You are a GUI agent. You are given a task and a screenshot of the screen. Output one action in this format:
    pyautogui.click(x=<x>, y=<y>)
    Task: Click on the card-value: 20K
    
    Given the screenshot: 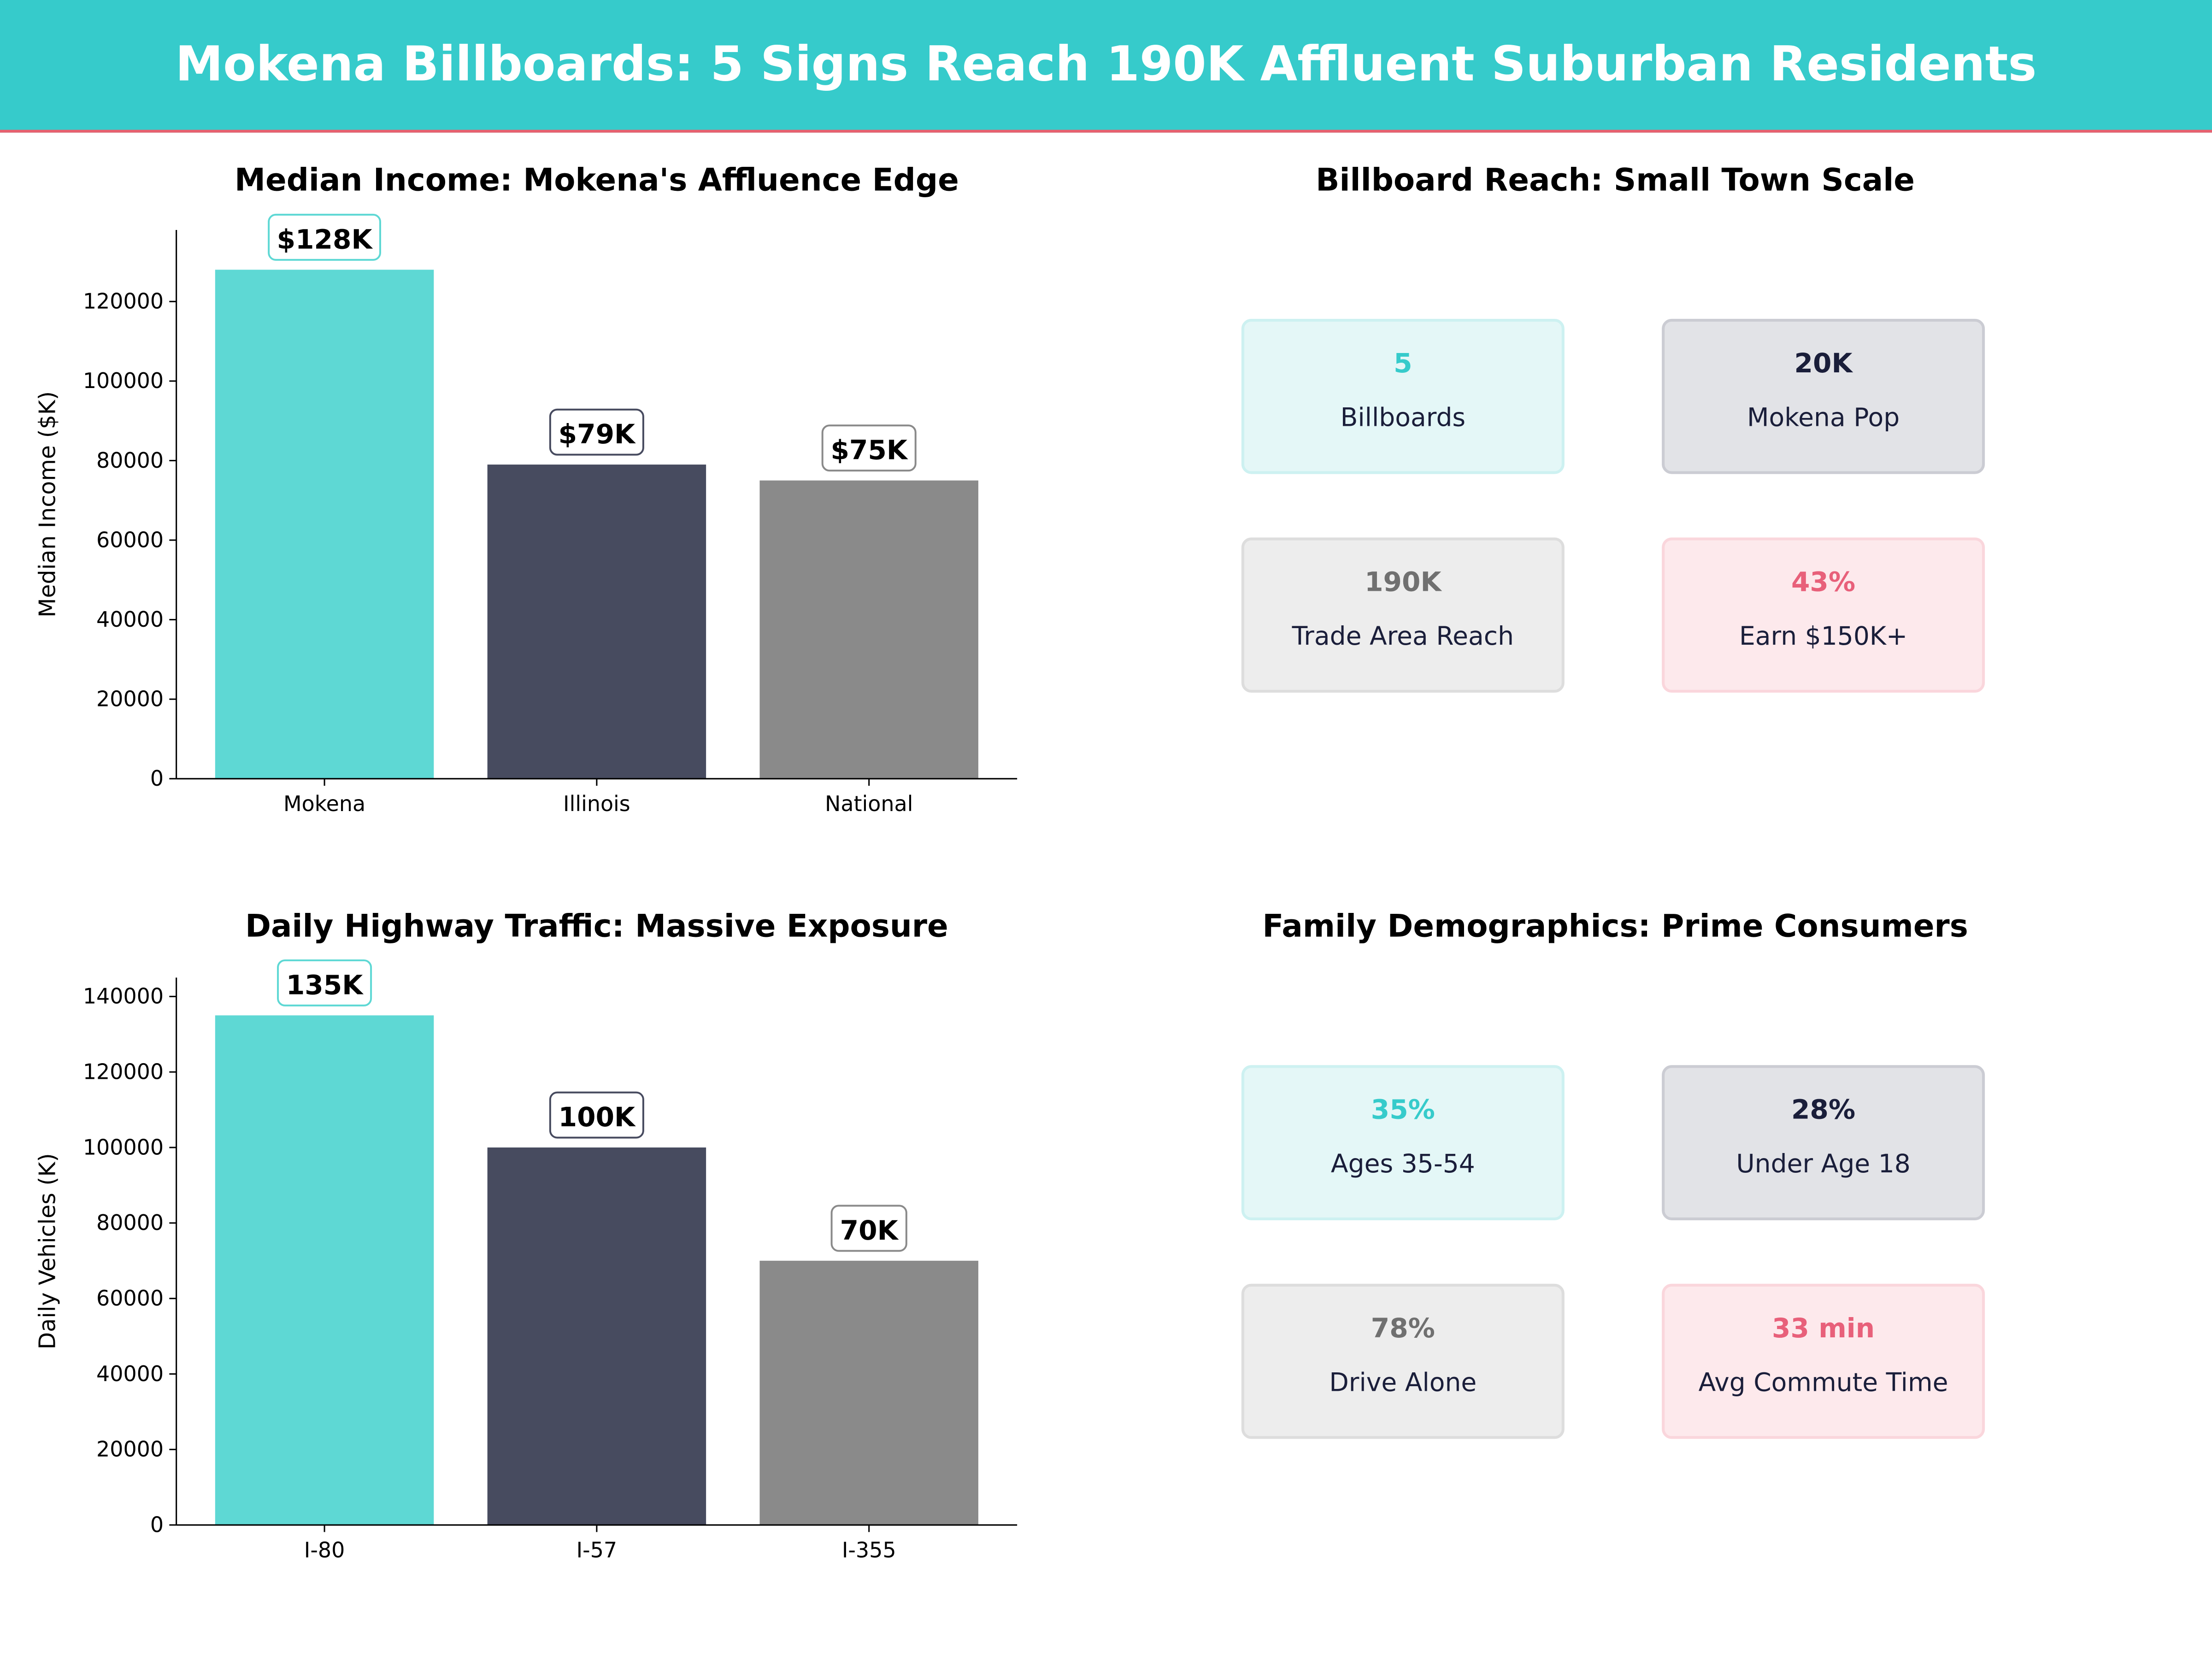 What is the action you would take?
    pyautogui.click(x=1823, y=364)
    